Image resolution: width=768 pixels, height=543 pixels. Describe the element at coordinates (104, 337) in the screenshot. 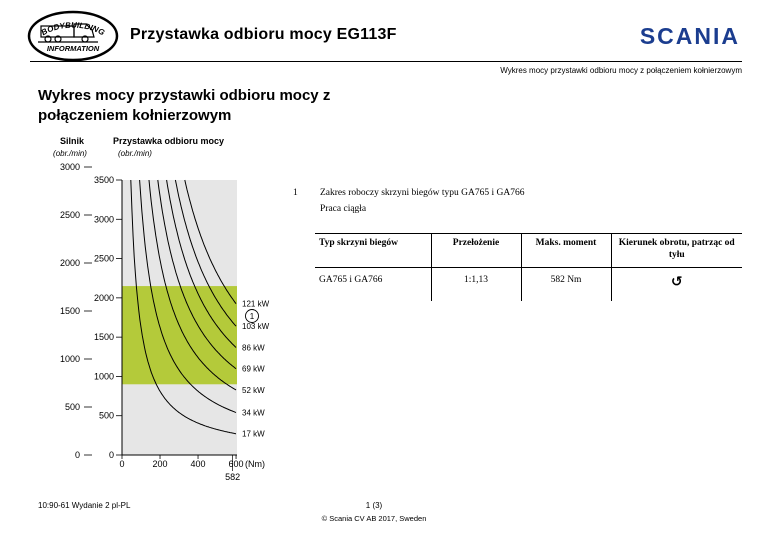

I see `pto-tick-label: 1500` at that location.